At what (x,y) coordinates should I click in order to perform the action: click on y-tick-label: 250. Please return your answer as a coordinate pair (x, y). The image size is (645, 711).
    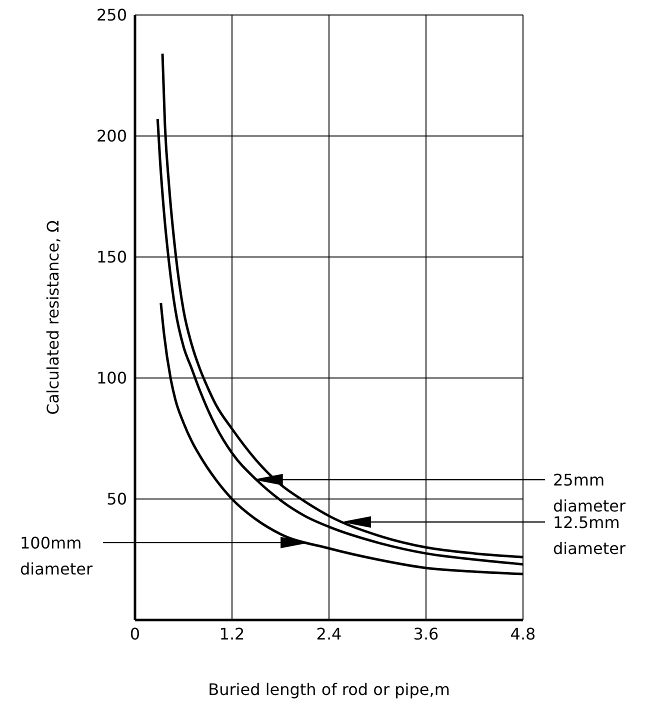
    Looking at the image, I should click on (111, 15).